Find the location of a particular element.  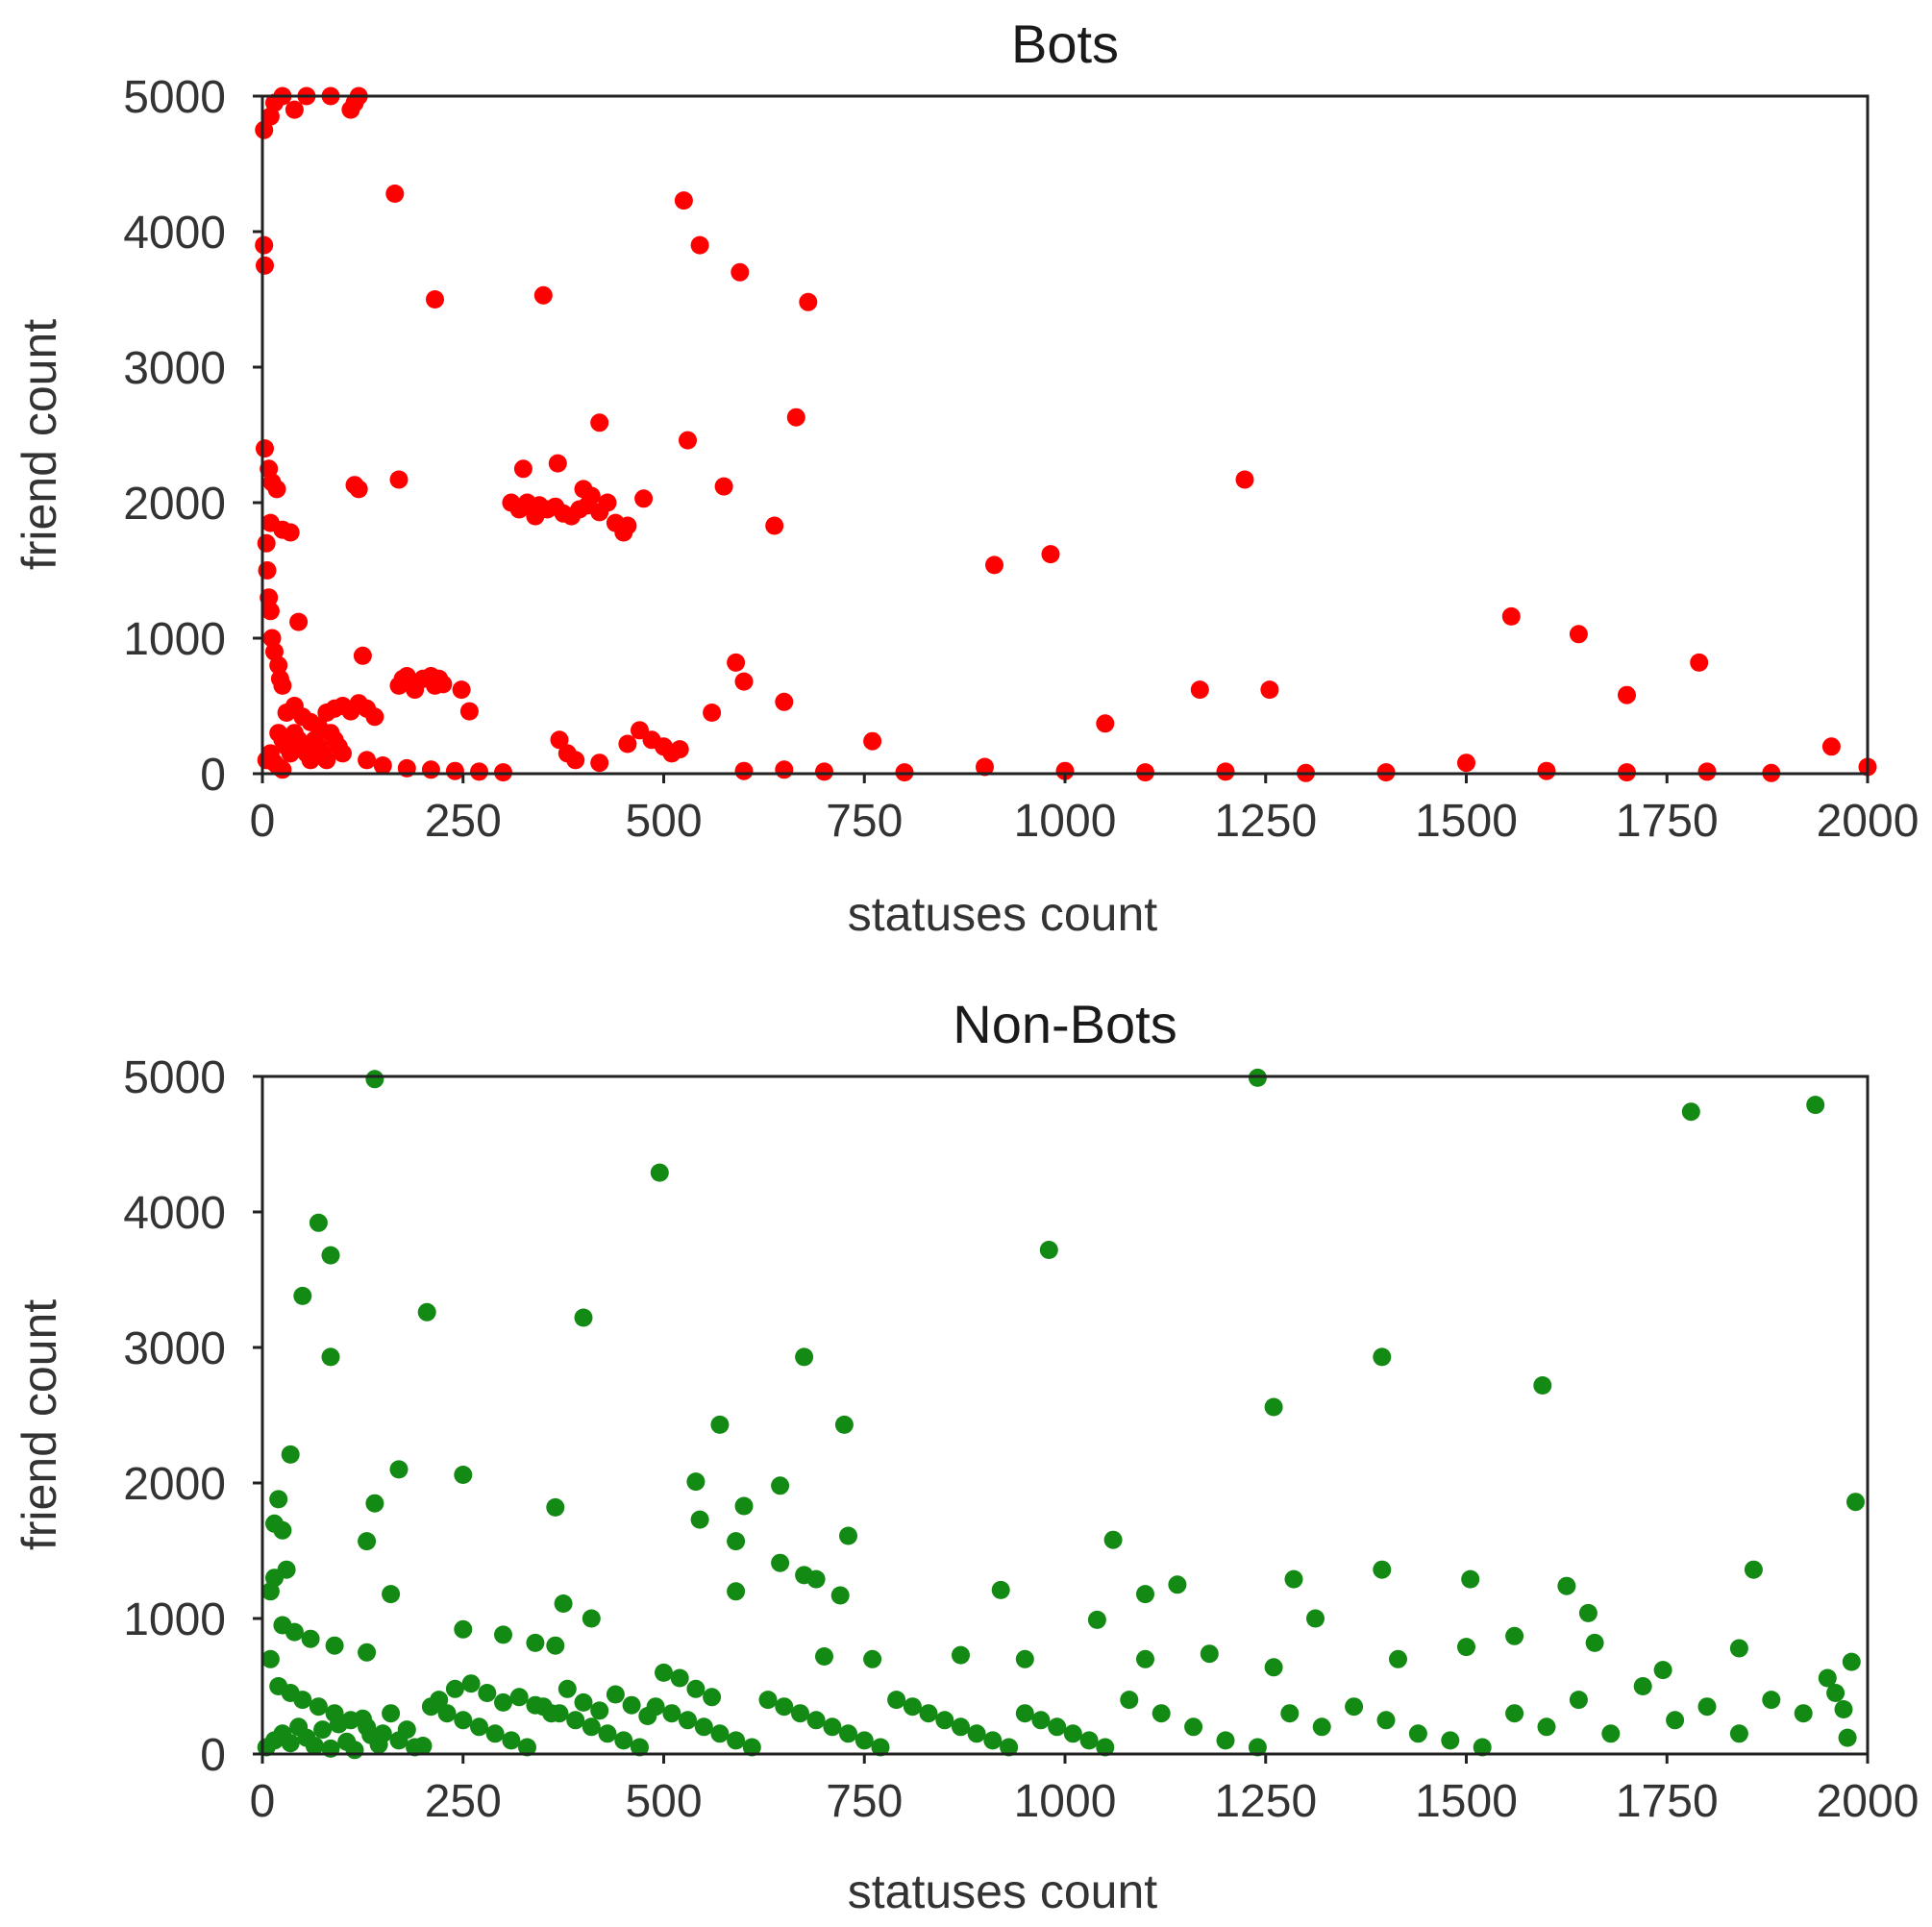

x-axis-label: statuses count is located at coordinates (1003, 914).